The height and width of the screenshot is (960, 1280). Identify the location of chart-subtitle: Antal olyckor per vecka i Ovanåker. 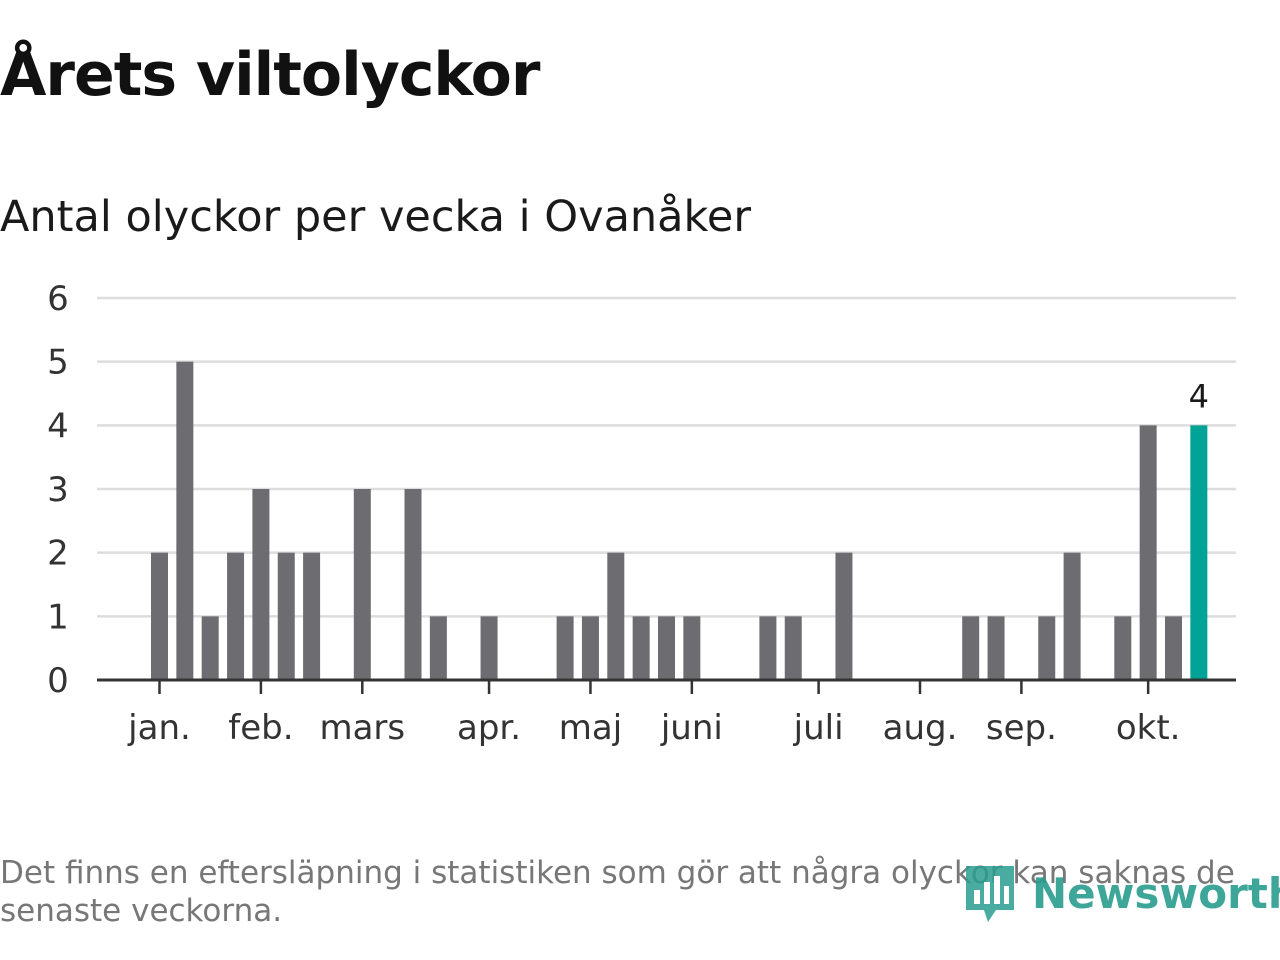
(376, 217).